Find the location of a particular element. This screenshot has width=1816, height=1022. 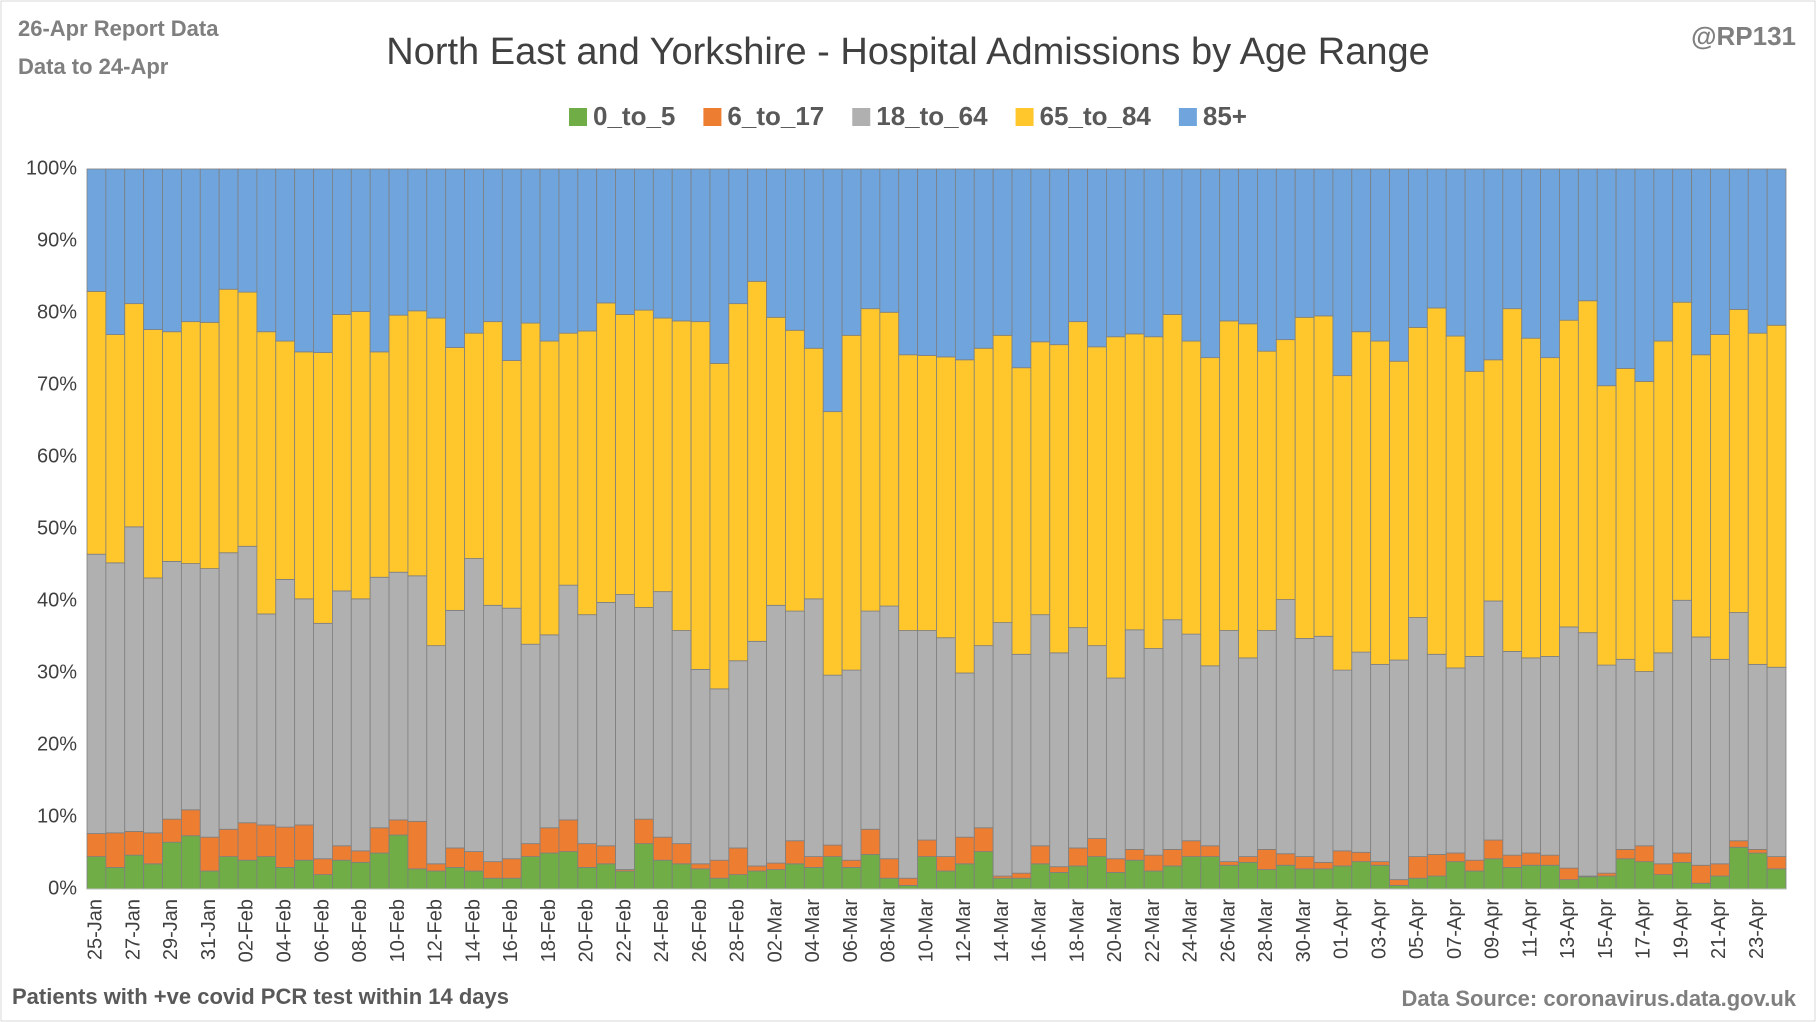

y-tick-label: 80% is located at coordinates (57, 312).